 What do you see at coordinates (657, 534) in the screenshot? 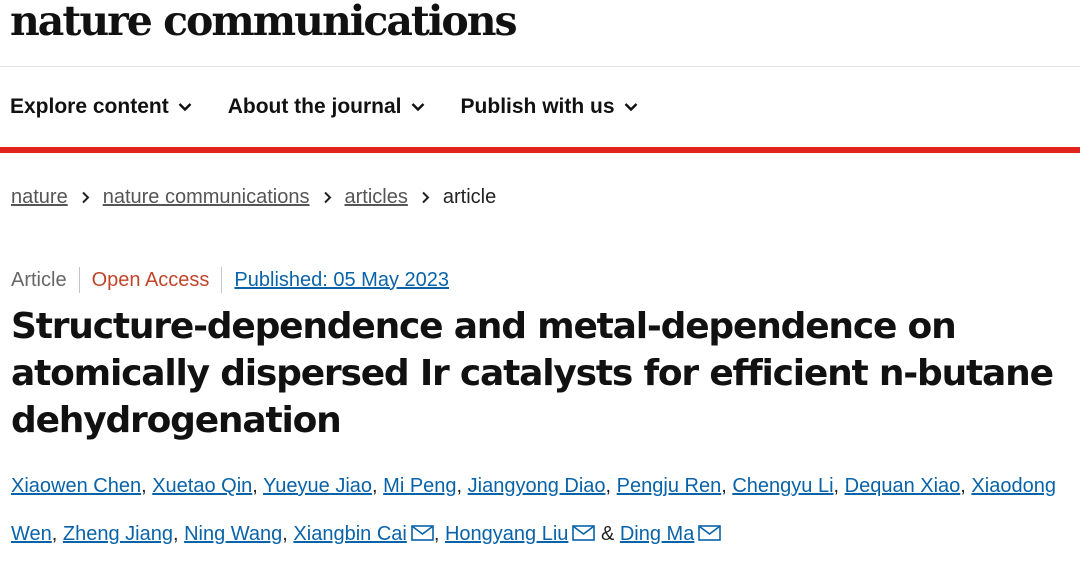
I see `author-name: Ding Ma` at bounding box center [657, 534].